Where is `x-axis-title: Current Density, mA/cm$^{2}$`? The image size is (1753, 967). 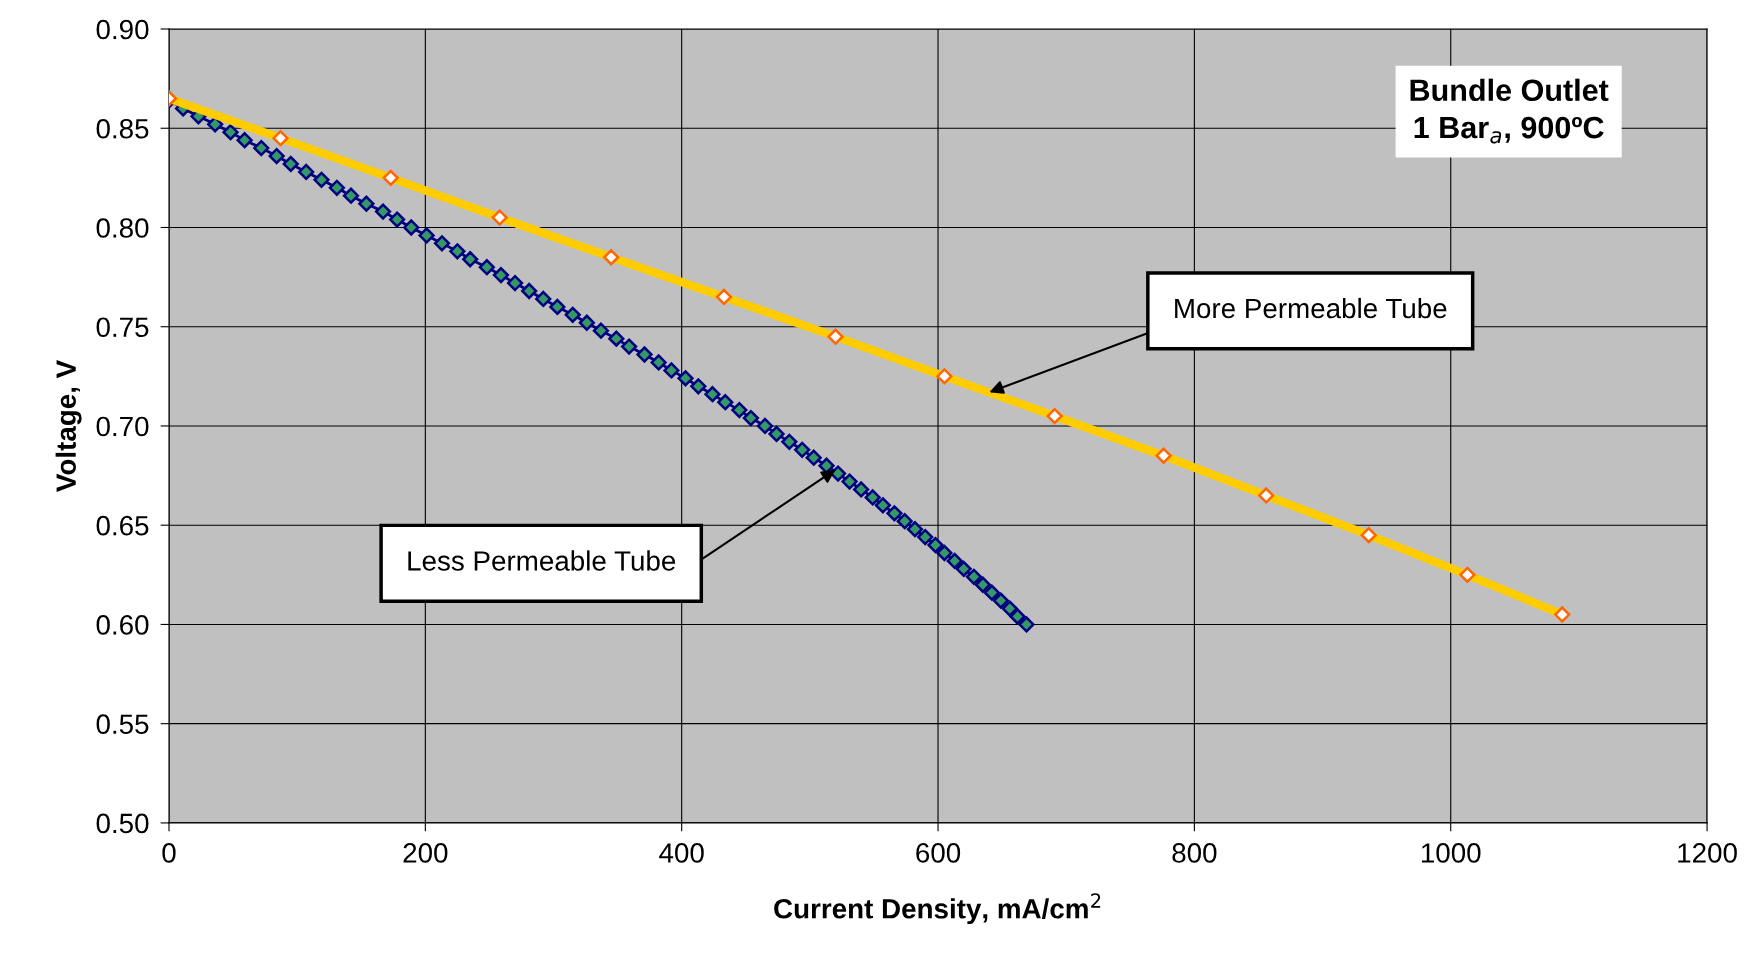
x-axis-title: Current Density, mA/cm$^{2}$ is located at coordinates (937, 909).